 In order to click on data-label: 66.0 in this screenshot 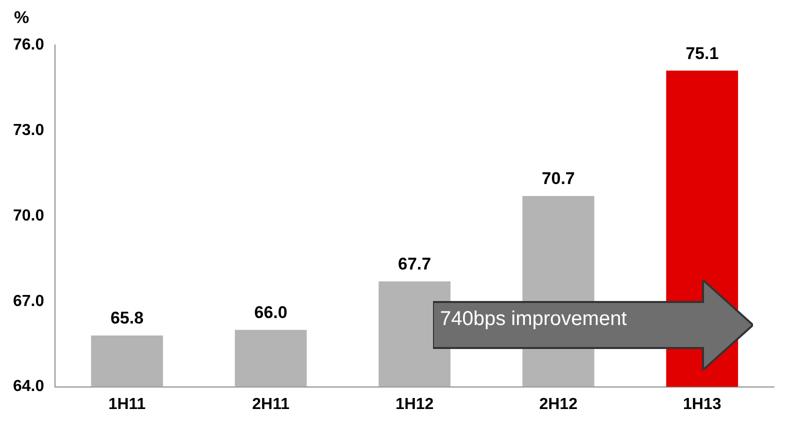, I will do `click(271, 312)`.